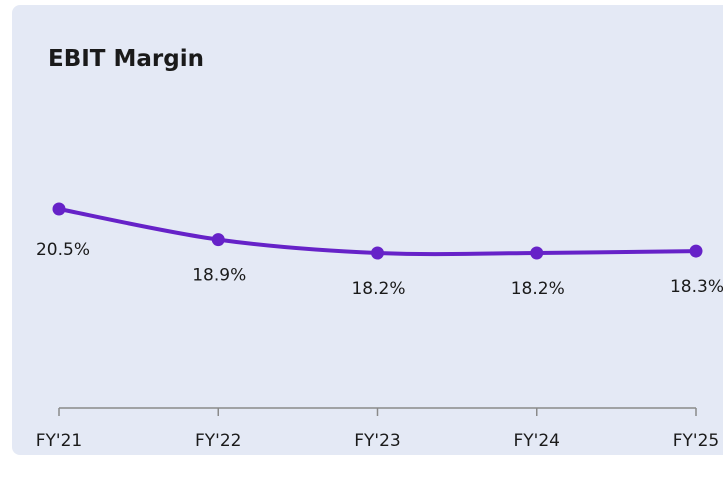  What do you see at coordinates (377, 441) in the screenshot?
I see `x-tick-label: FY'23` at bounding box center [377, 441].